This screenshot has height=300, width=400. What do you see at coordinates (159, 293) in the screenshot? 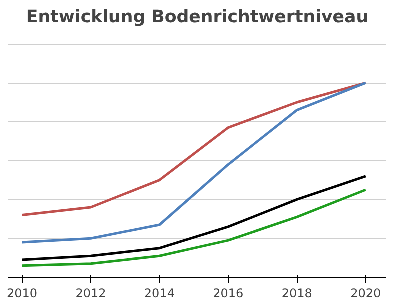
I see `x-tick-label: 2014` at bounding box center [159, 293].